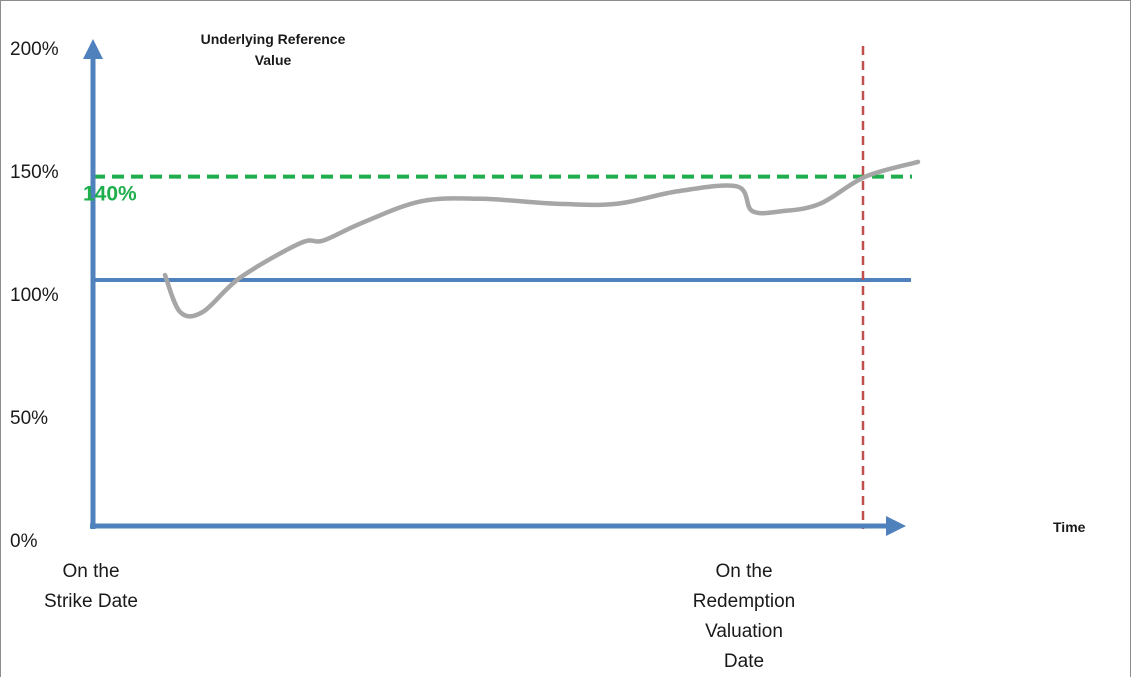  What do you see at coordinates (34, 172) in the screenshot?
I see `y-tick-label: 150%` at bounding box center [34, 172].